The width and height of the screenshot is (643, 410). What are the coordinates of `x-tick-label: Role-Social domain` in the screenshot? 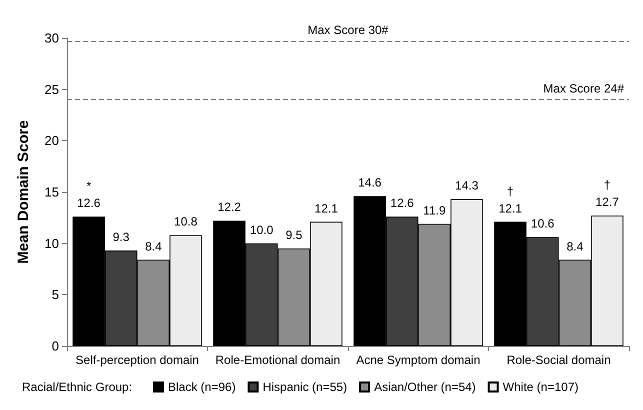 It's located at (558, 360).